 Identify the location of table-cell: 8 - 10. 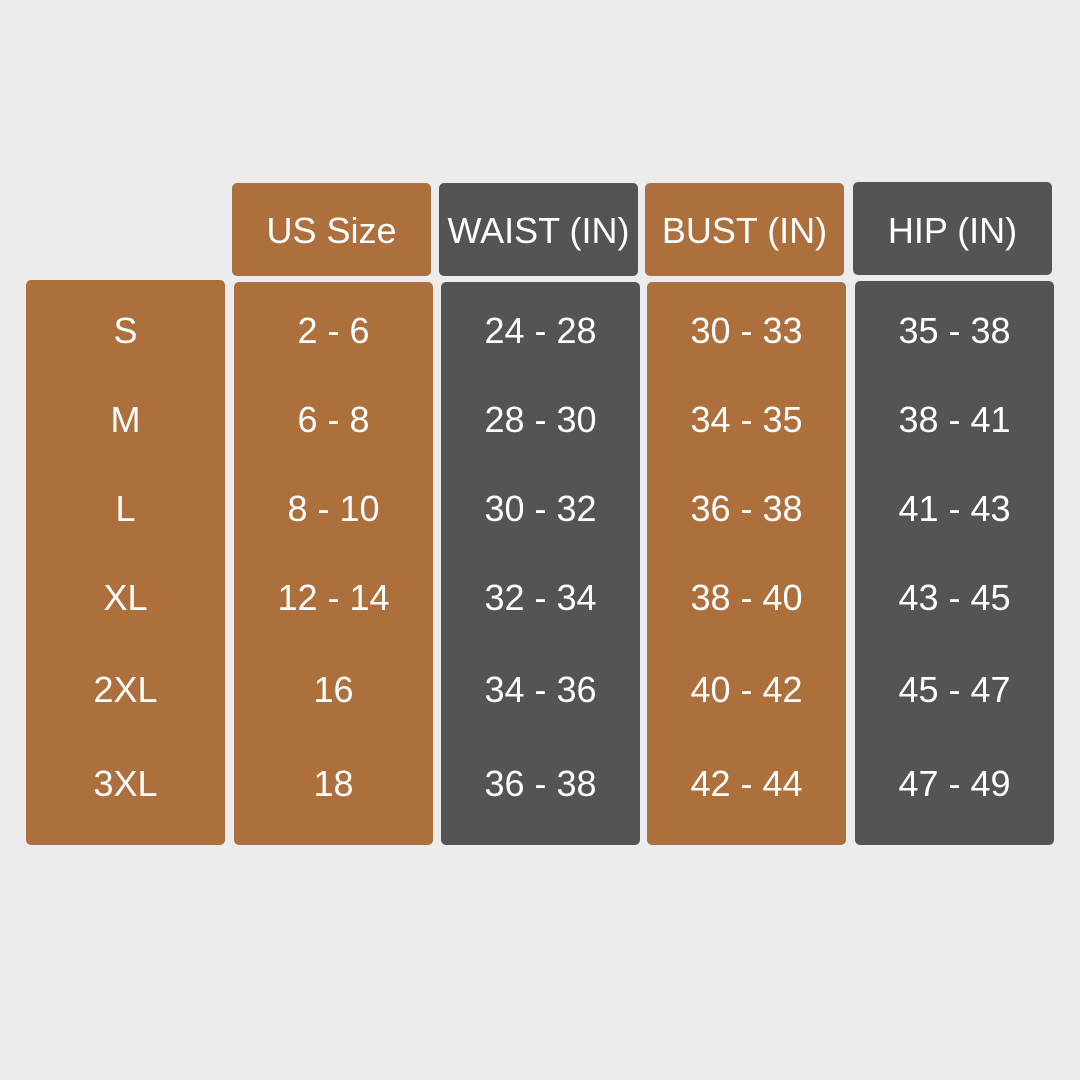
(333, 508).